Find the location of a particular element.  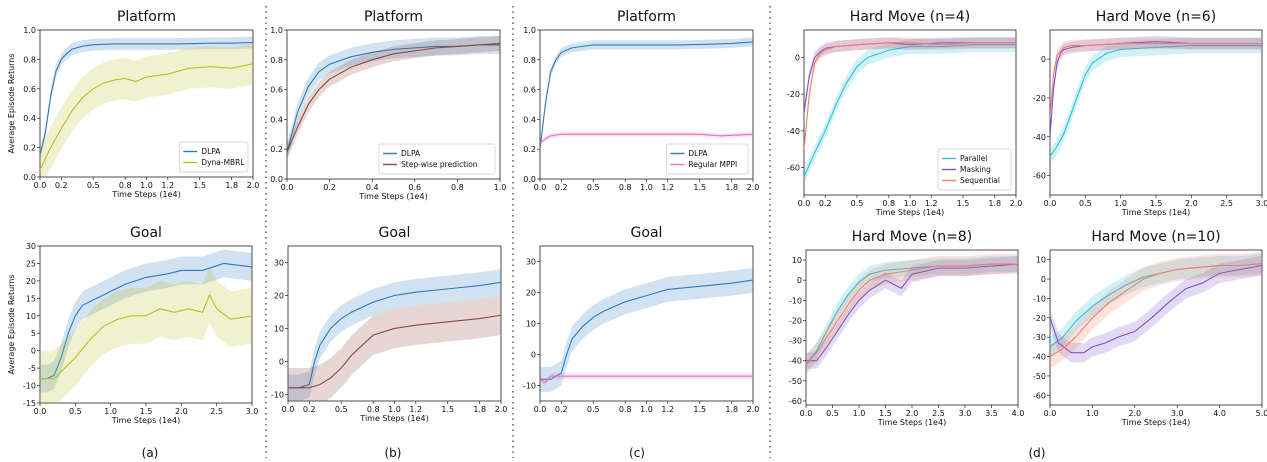

y-tick-label: 25 is located at coordinates (31, 263).